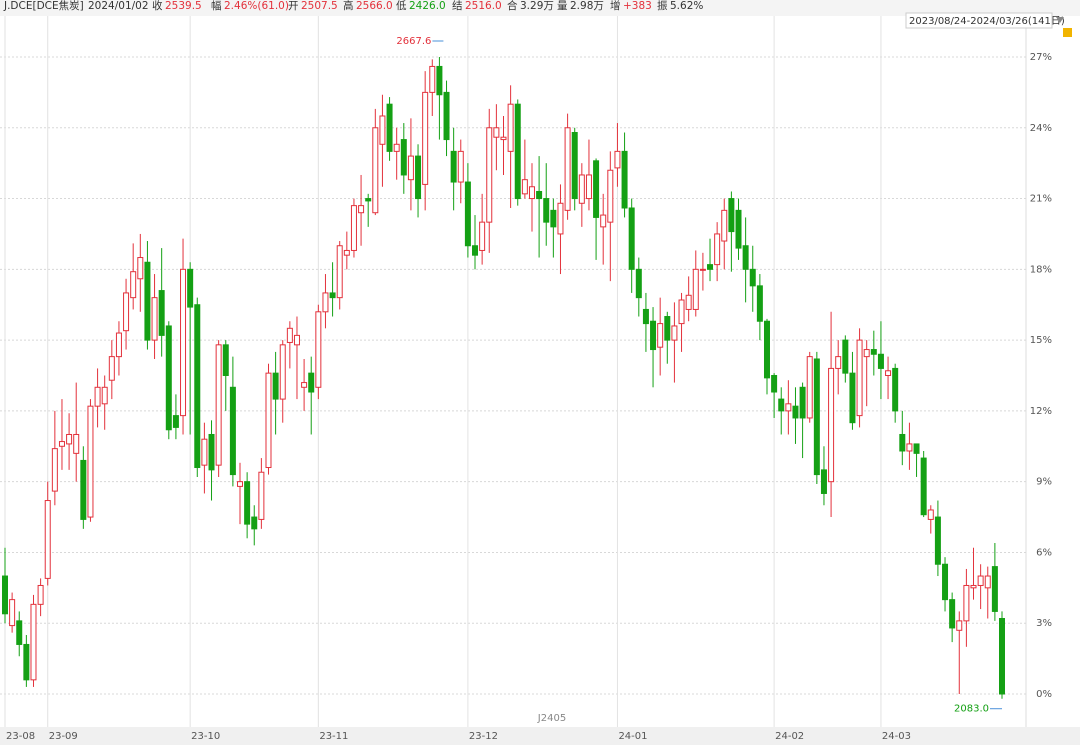 The image size is (1080, 745). Describe the element at coordinates (374, 6) in the screenshot. I see `field-value: 2566.0` at that location.